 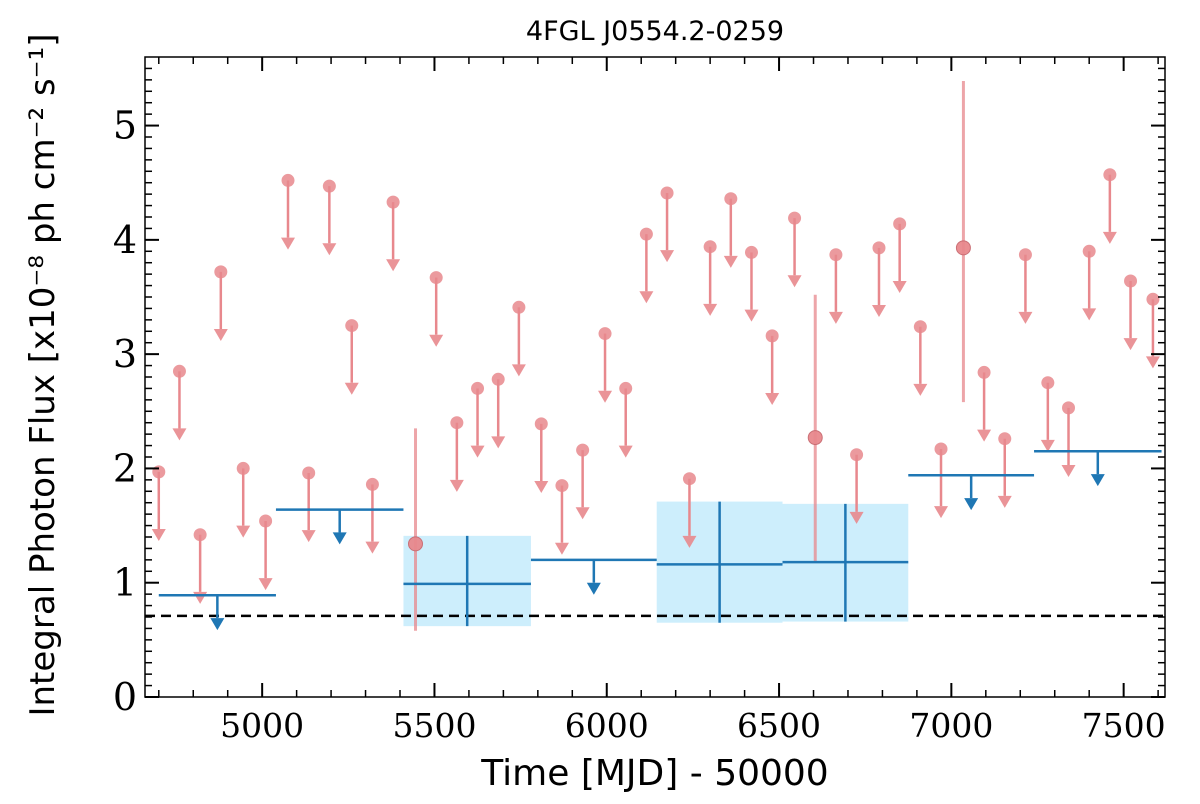 What do you see at coordinates (654, 773) in the screenshot?
I see `x-axis-label: Time [MJD] - 50000` at bounding box center [654, 773].